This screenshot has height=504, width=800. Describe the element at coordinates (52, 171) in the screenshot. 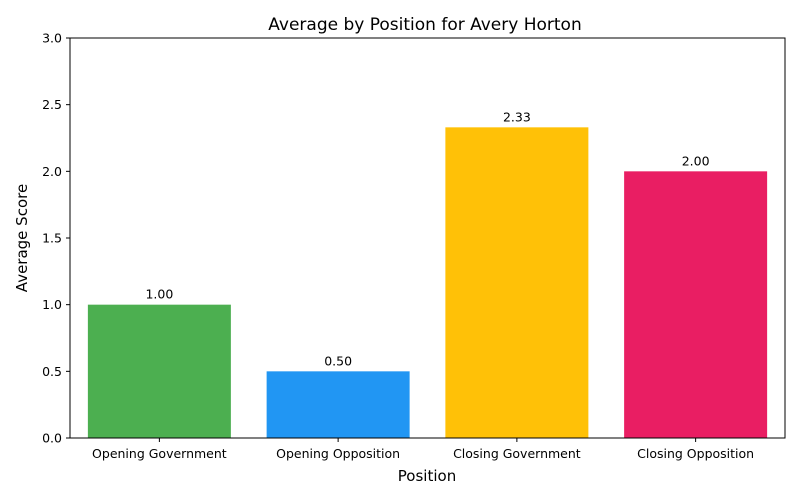

I see `y-tick-label-4: 2.0` at that location.